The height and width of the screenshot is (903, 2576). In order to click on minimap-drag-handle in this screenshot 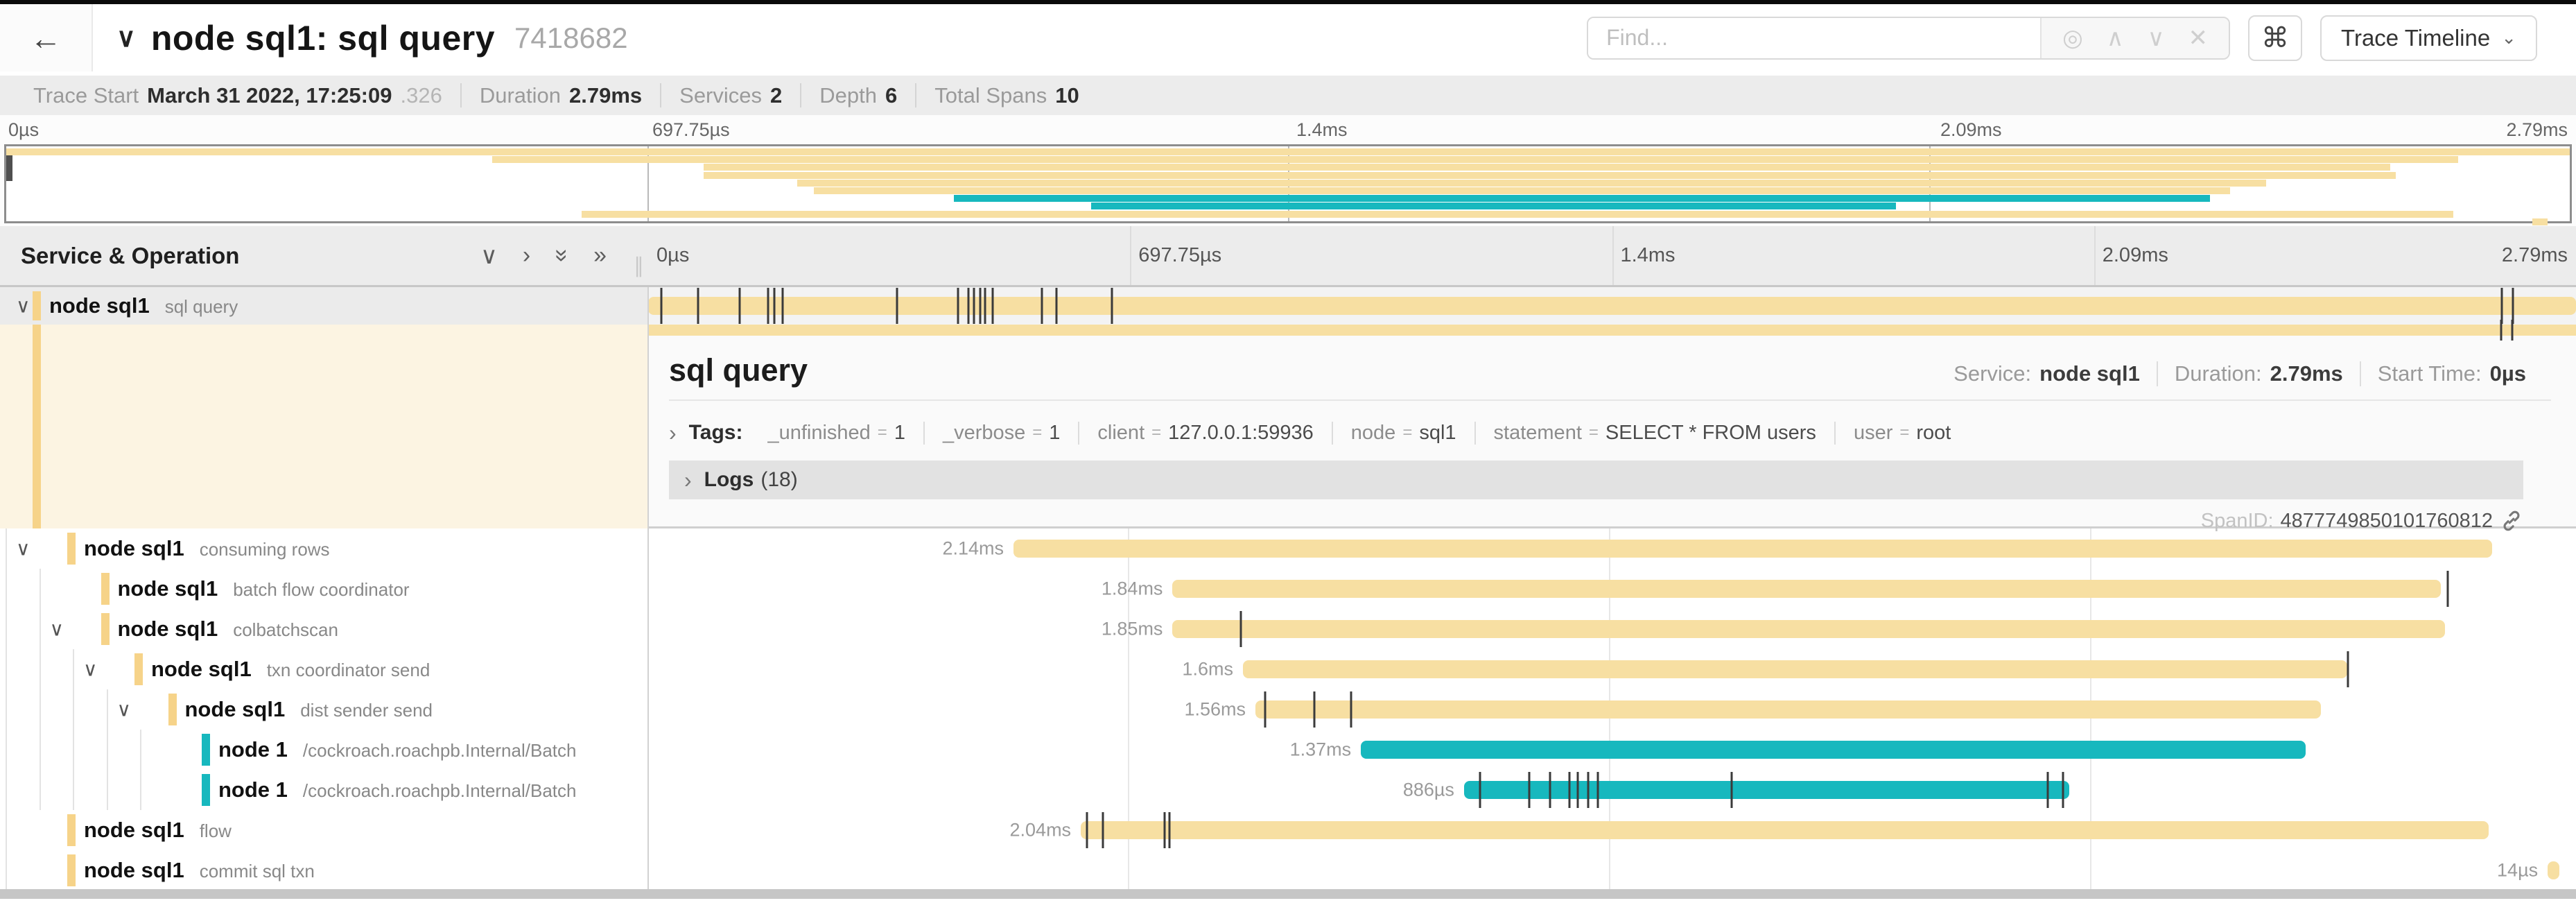, I will do `click(9, 165)`.